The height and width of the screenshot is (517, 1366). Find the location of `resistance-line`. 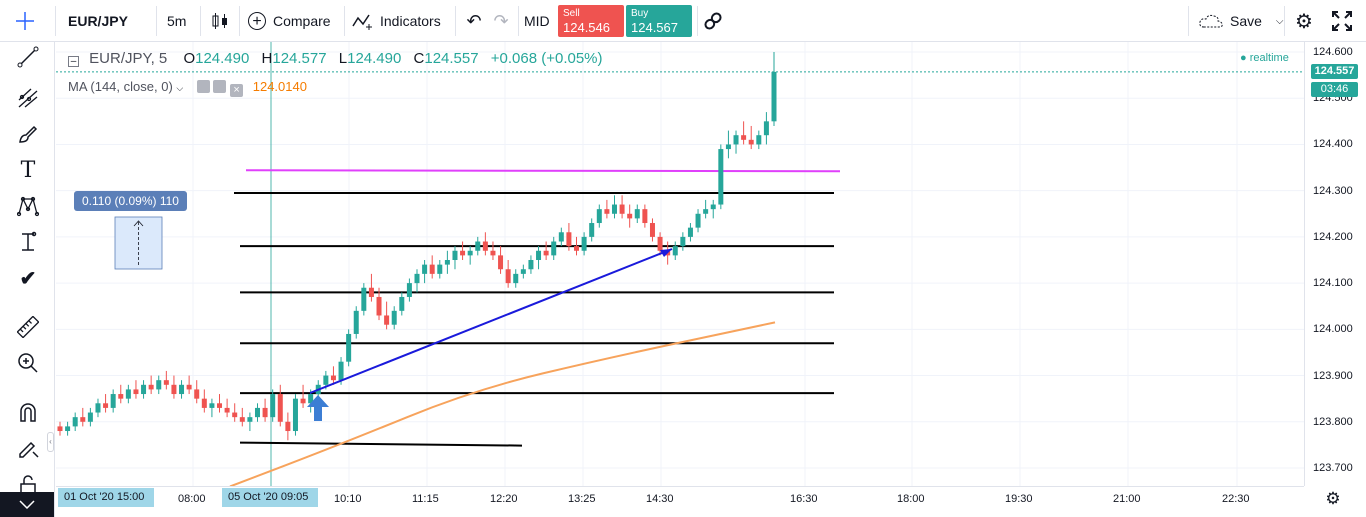

resistance-line is located at coordinates (543, 171).